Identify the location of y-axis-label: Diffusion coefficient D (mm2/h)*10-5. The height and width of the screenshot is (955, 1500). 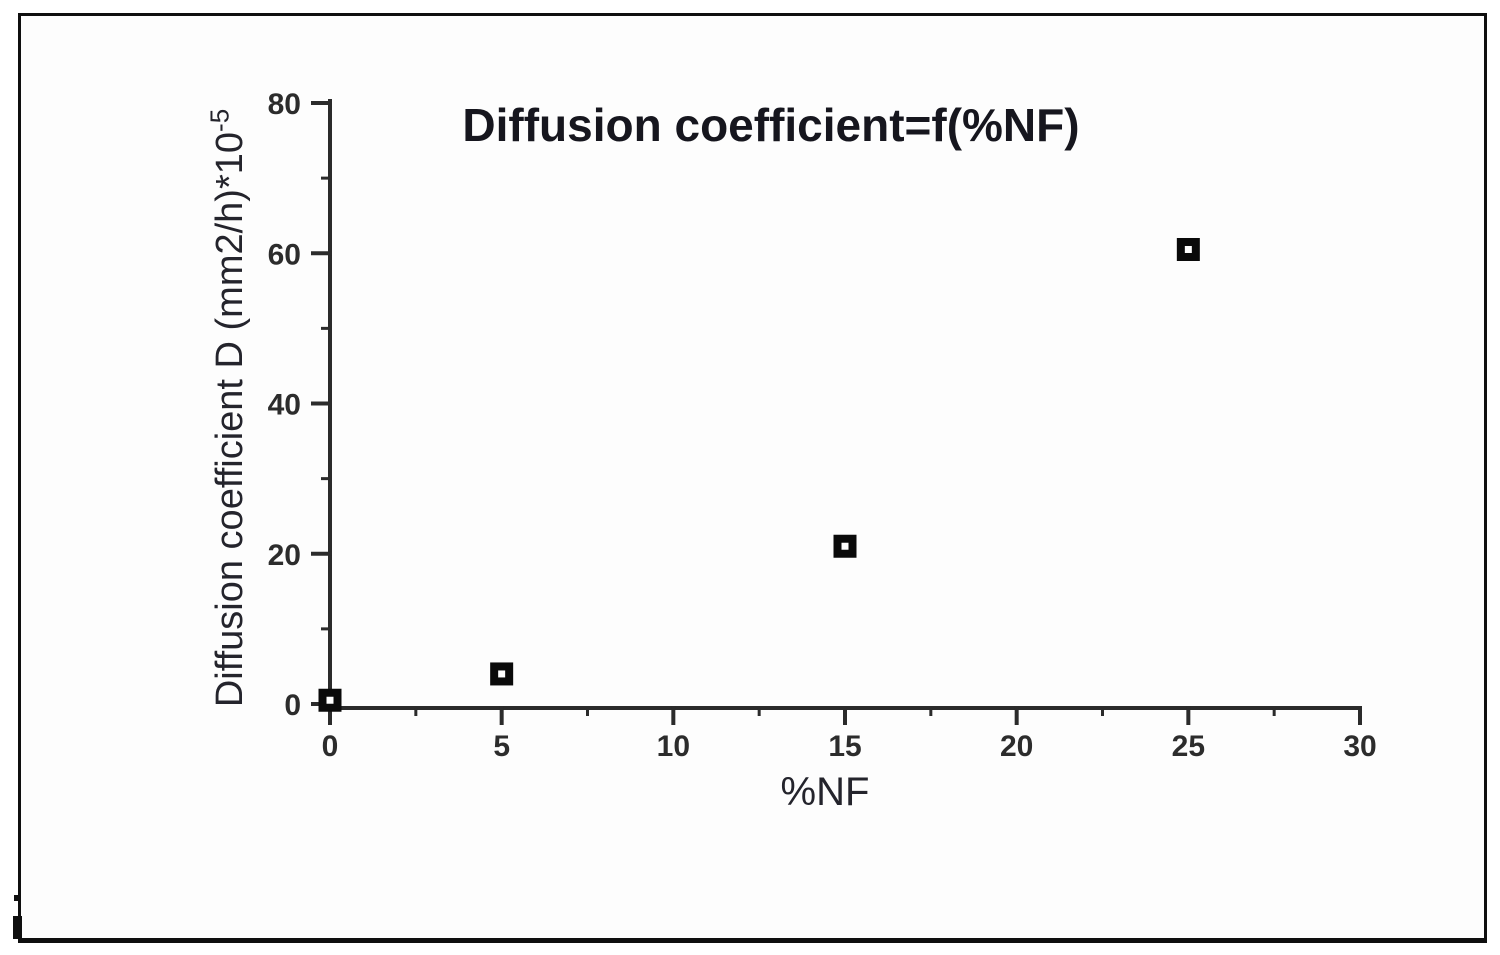
(227, 408).